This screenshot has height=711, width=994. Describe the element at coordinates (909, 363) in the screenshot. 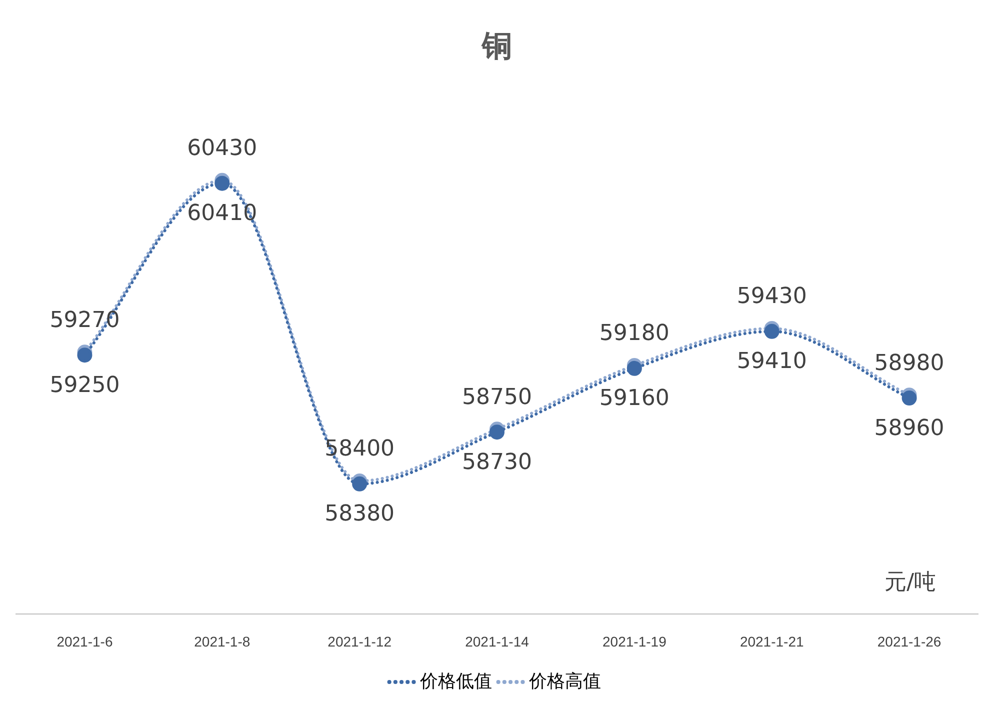

I see `data-label: 58980` at that location.